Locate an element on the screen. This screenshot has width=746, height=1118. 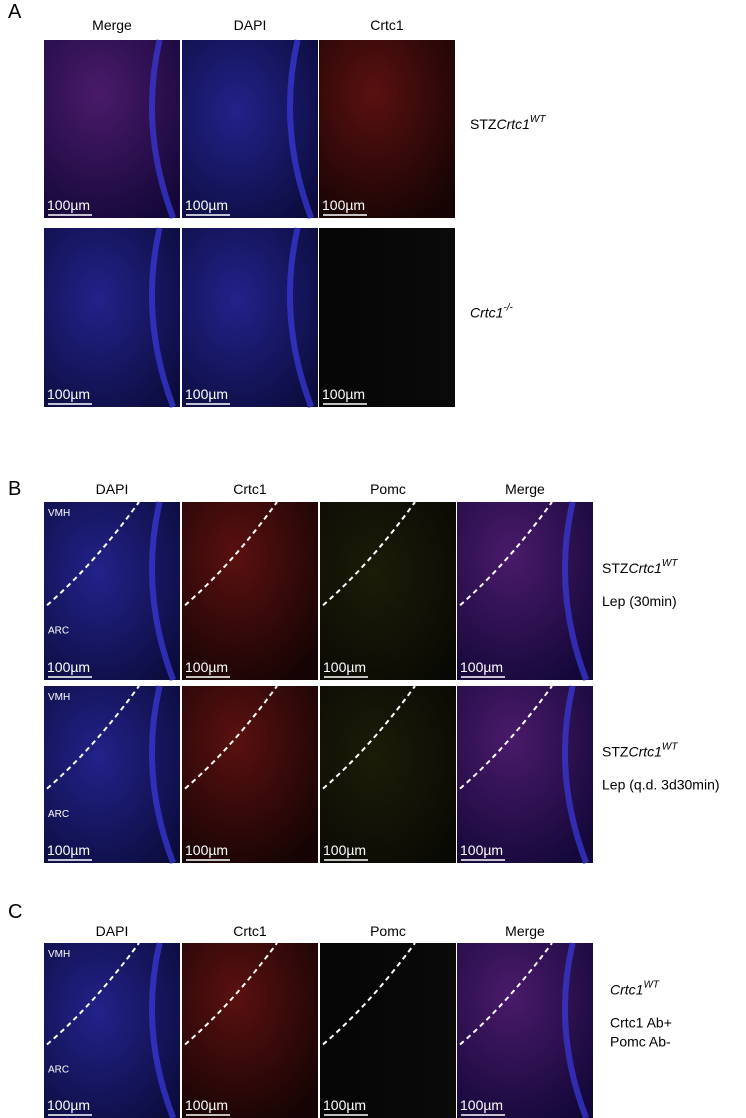
row-label: Crtc1WT is located at coordinates (635, 989).